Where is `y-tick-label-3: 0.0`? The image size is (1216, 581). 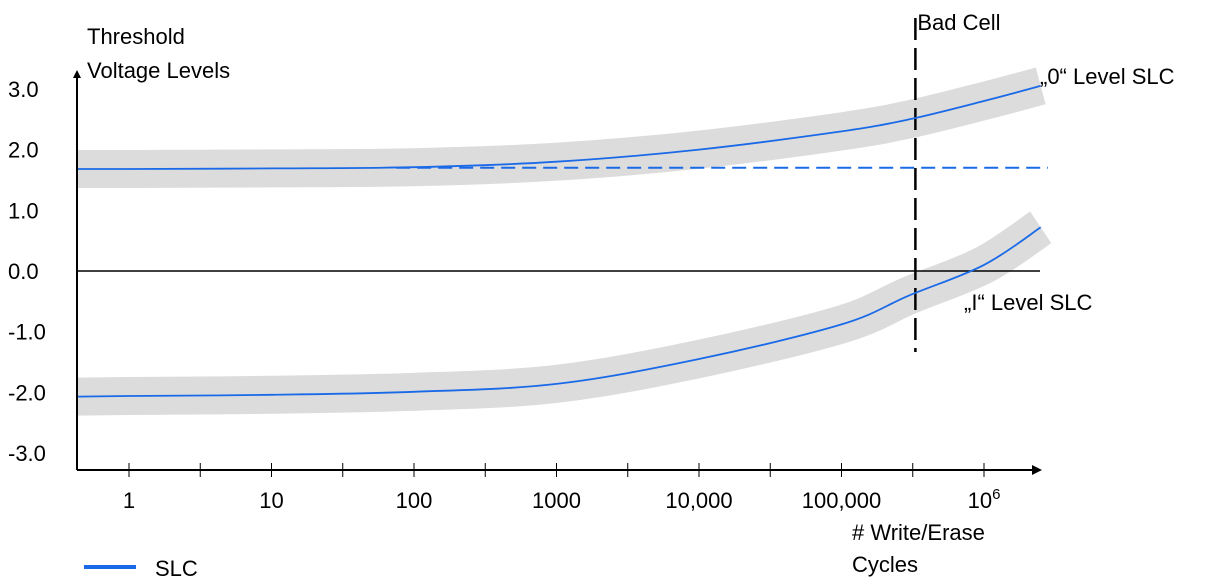
y-tick-label-3: 0.0 is located at coordinates (23, 271).